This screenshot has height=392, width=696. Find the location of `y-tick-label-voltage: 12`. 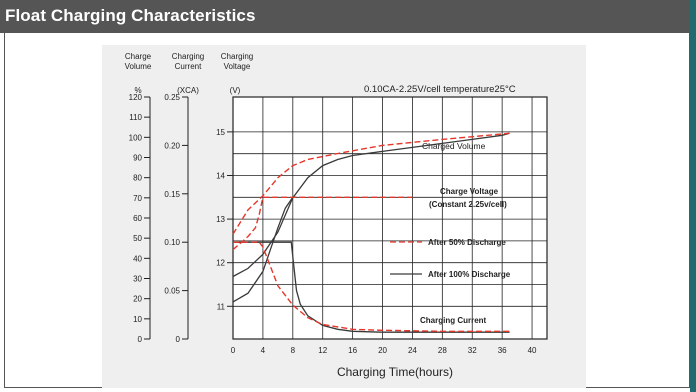

y-tick-label-voltage: 12 is located at coordinates (220, 263).